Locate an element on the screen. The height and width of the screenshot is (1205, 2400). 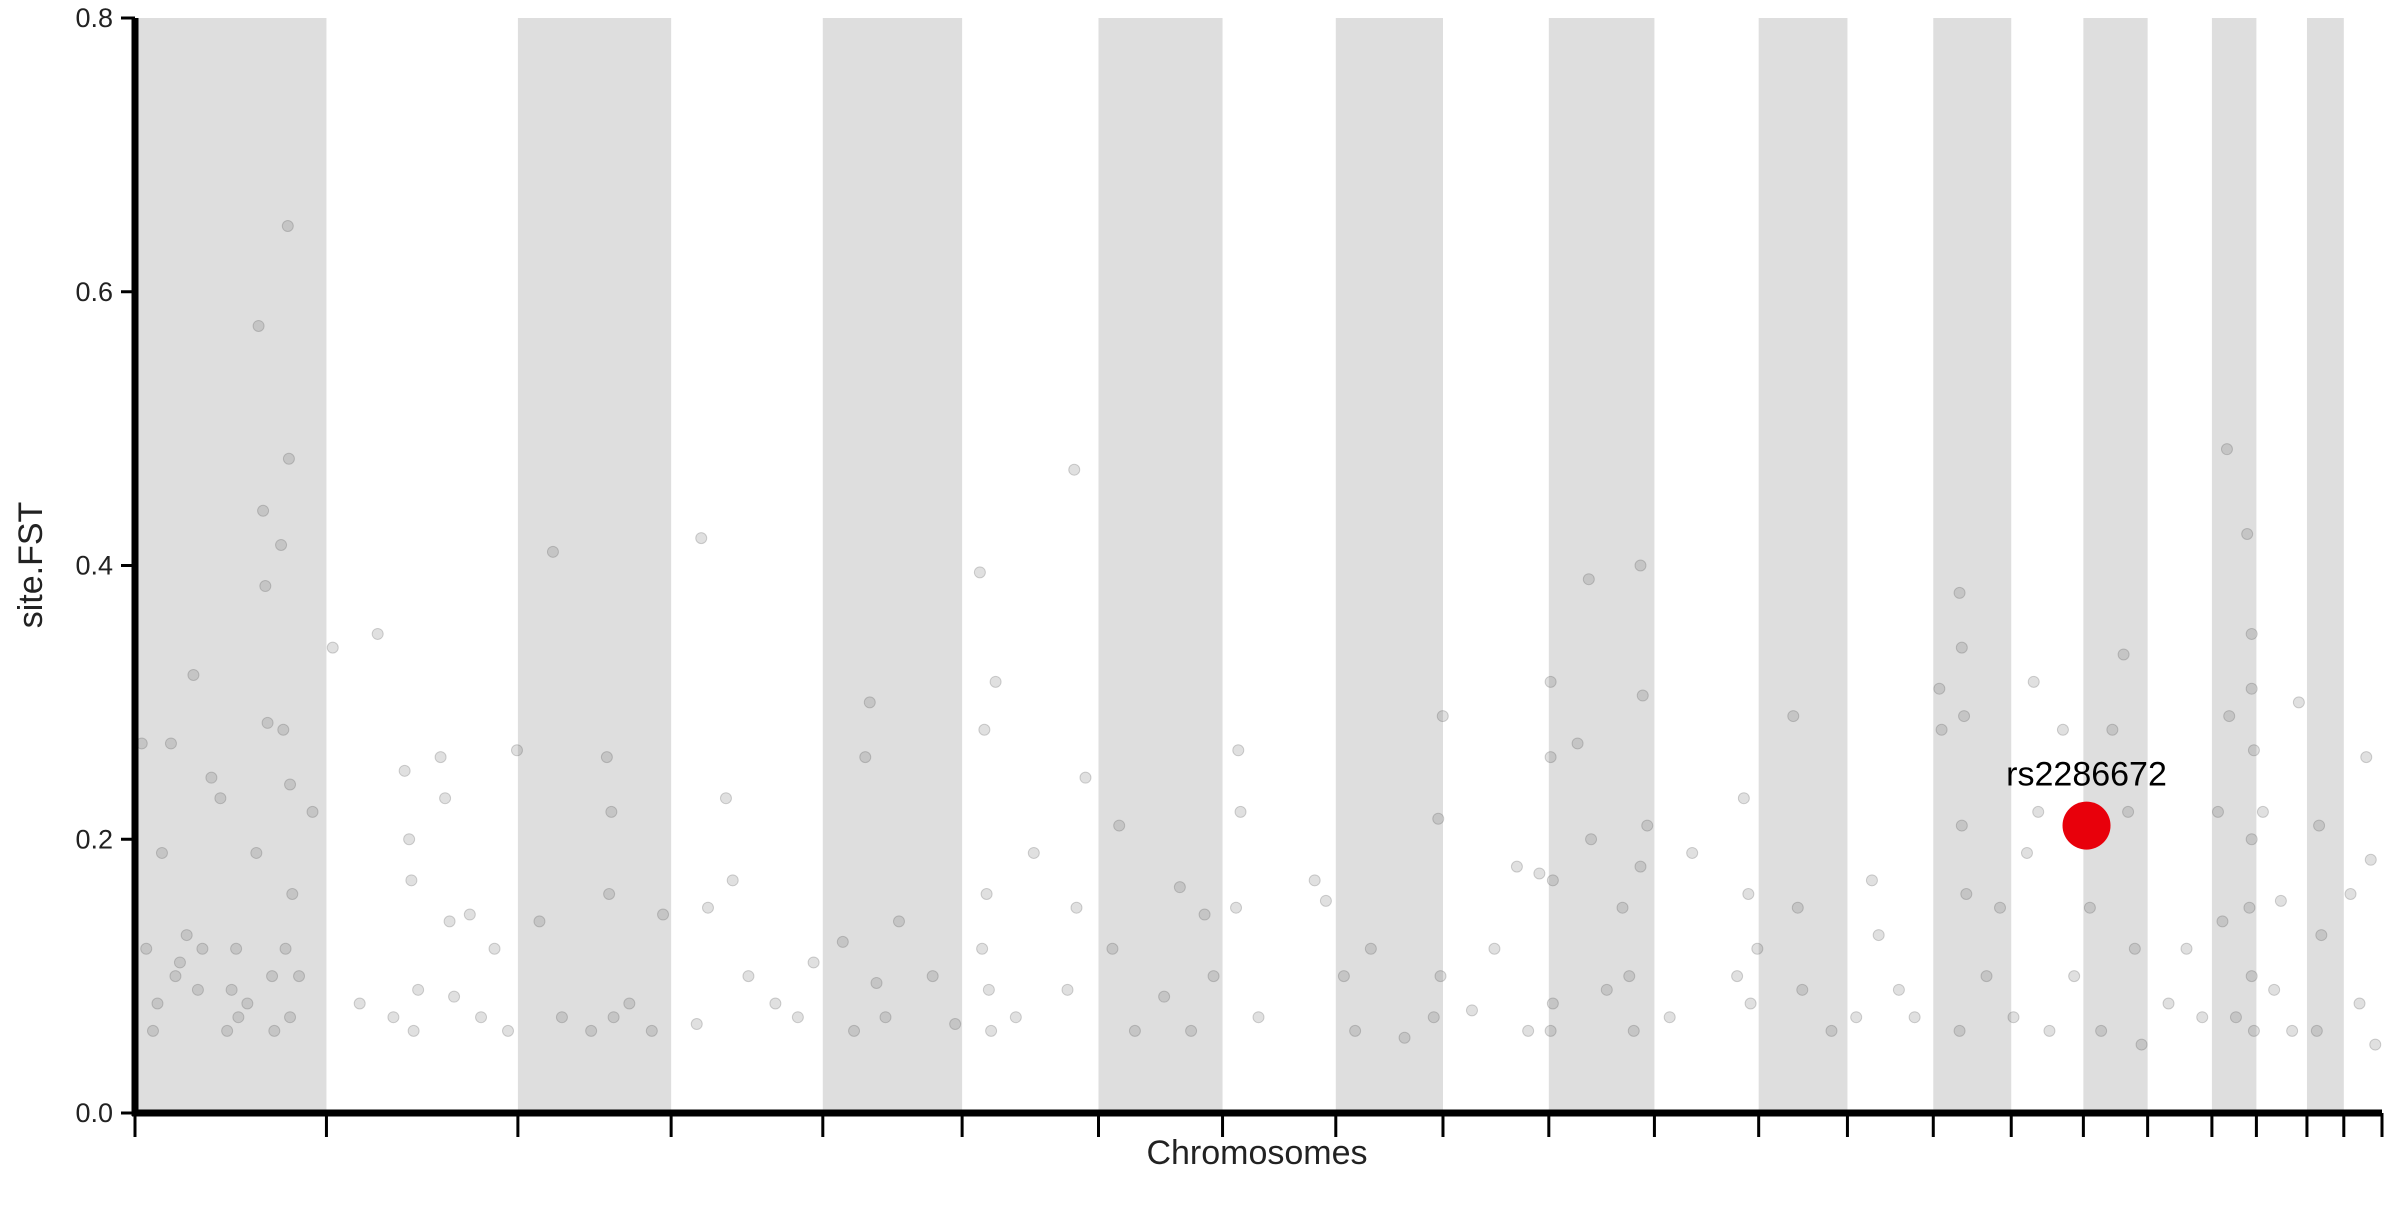
y-axis-label: site.FST is located at coordinates (31, 565).